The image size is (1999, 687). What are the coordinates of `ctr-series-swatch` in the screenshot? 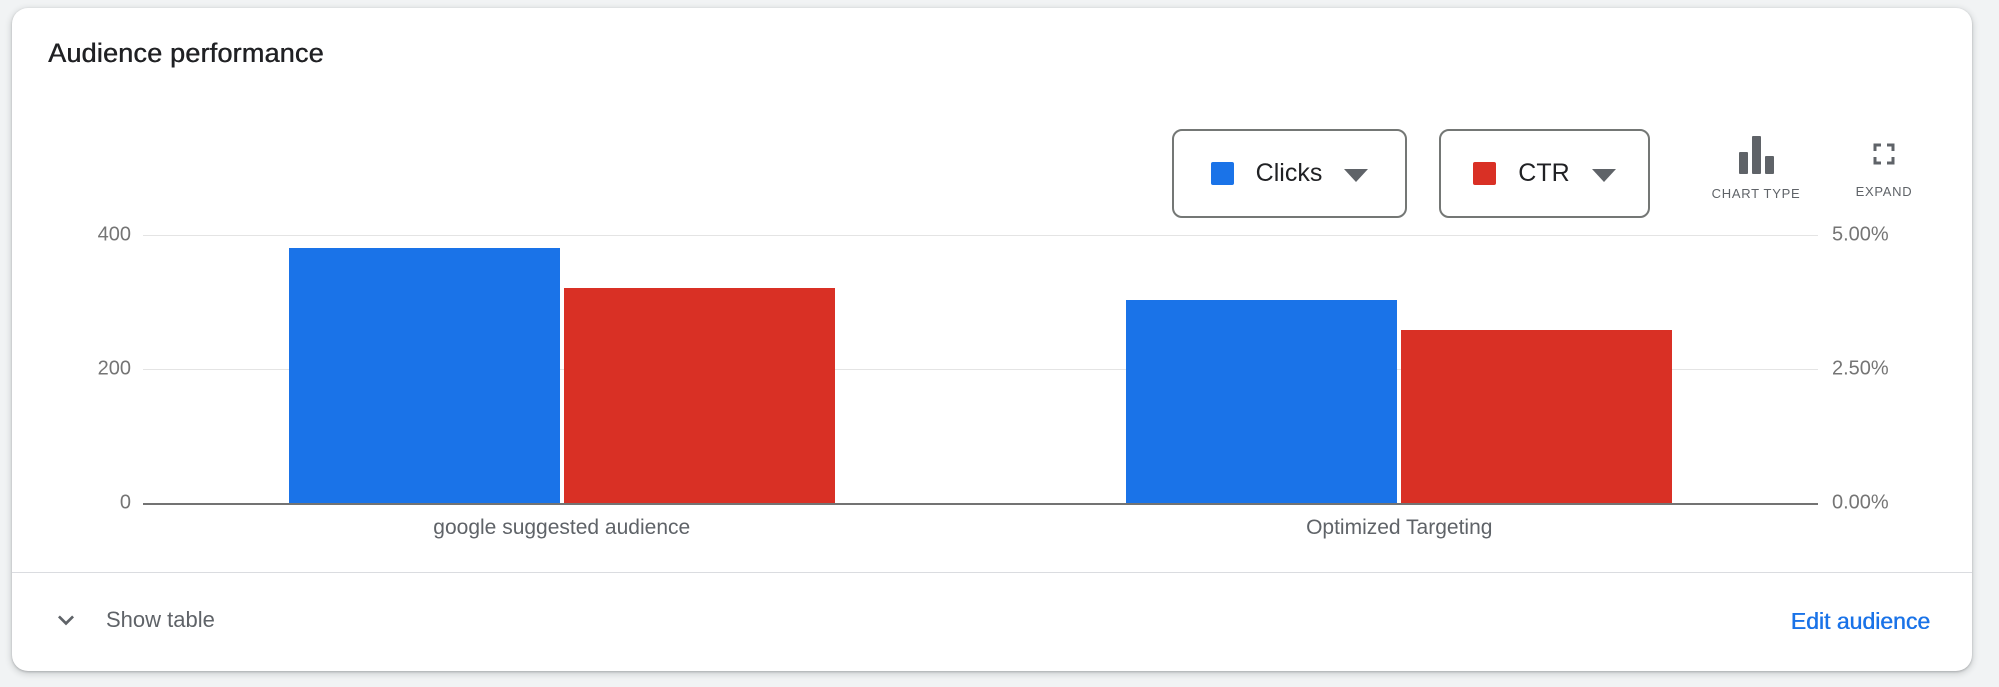 It's located at (1485, 173).